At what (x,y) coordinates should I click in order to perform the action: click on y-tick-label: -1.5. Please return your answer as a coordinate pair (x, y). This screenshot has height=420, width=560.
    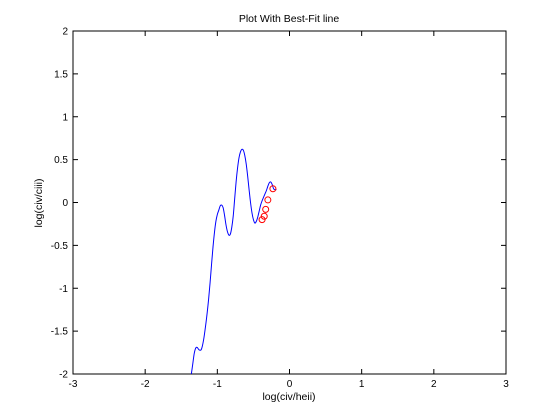
    Looking at the image, I should click on (60, 332).